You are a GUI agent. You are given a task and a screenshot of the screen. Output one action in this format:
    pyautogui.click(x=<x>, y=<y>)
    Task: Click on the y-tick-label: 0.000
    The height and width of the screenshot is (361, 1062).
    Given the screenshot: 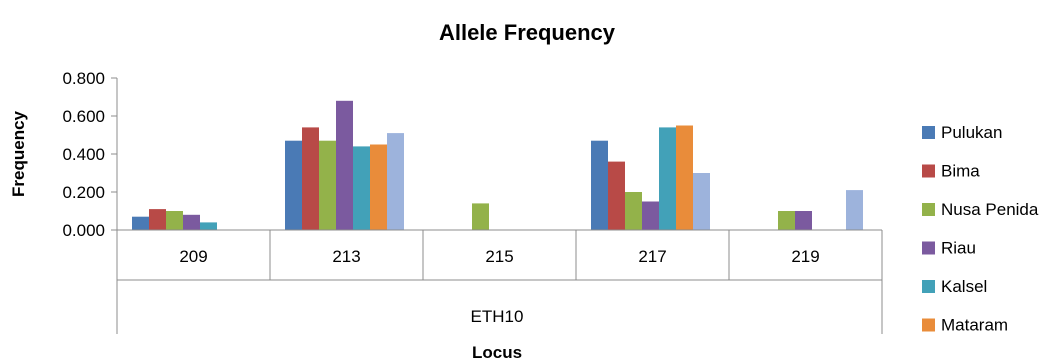 What is the action you would take?
    pyautogui.click(x=83, y=230)
    